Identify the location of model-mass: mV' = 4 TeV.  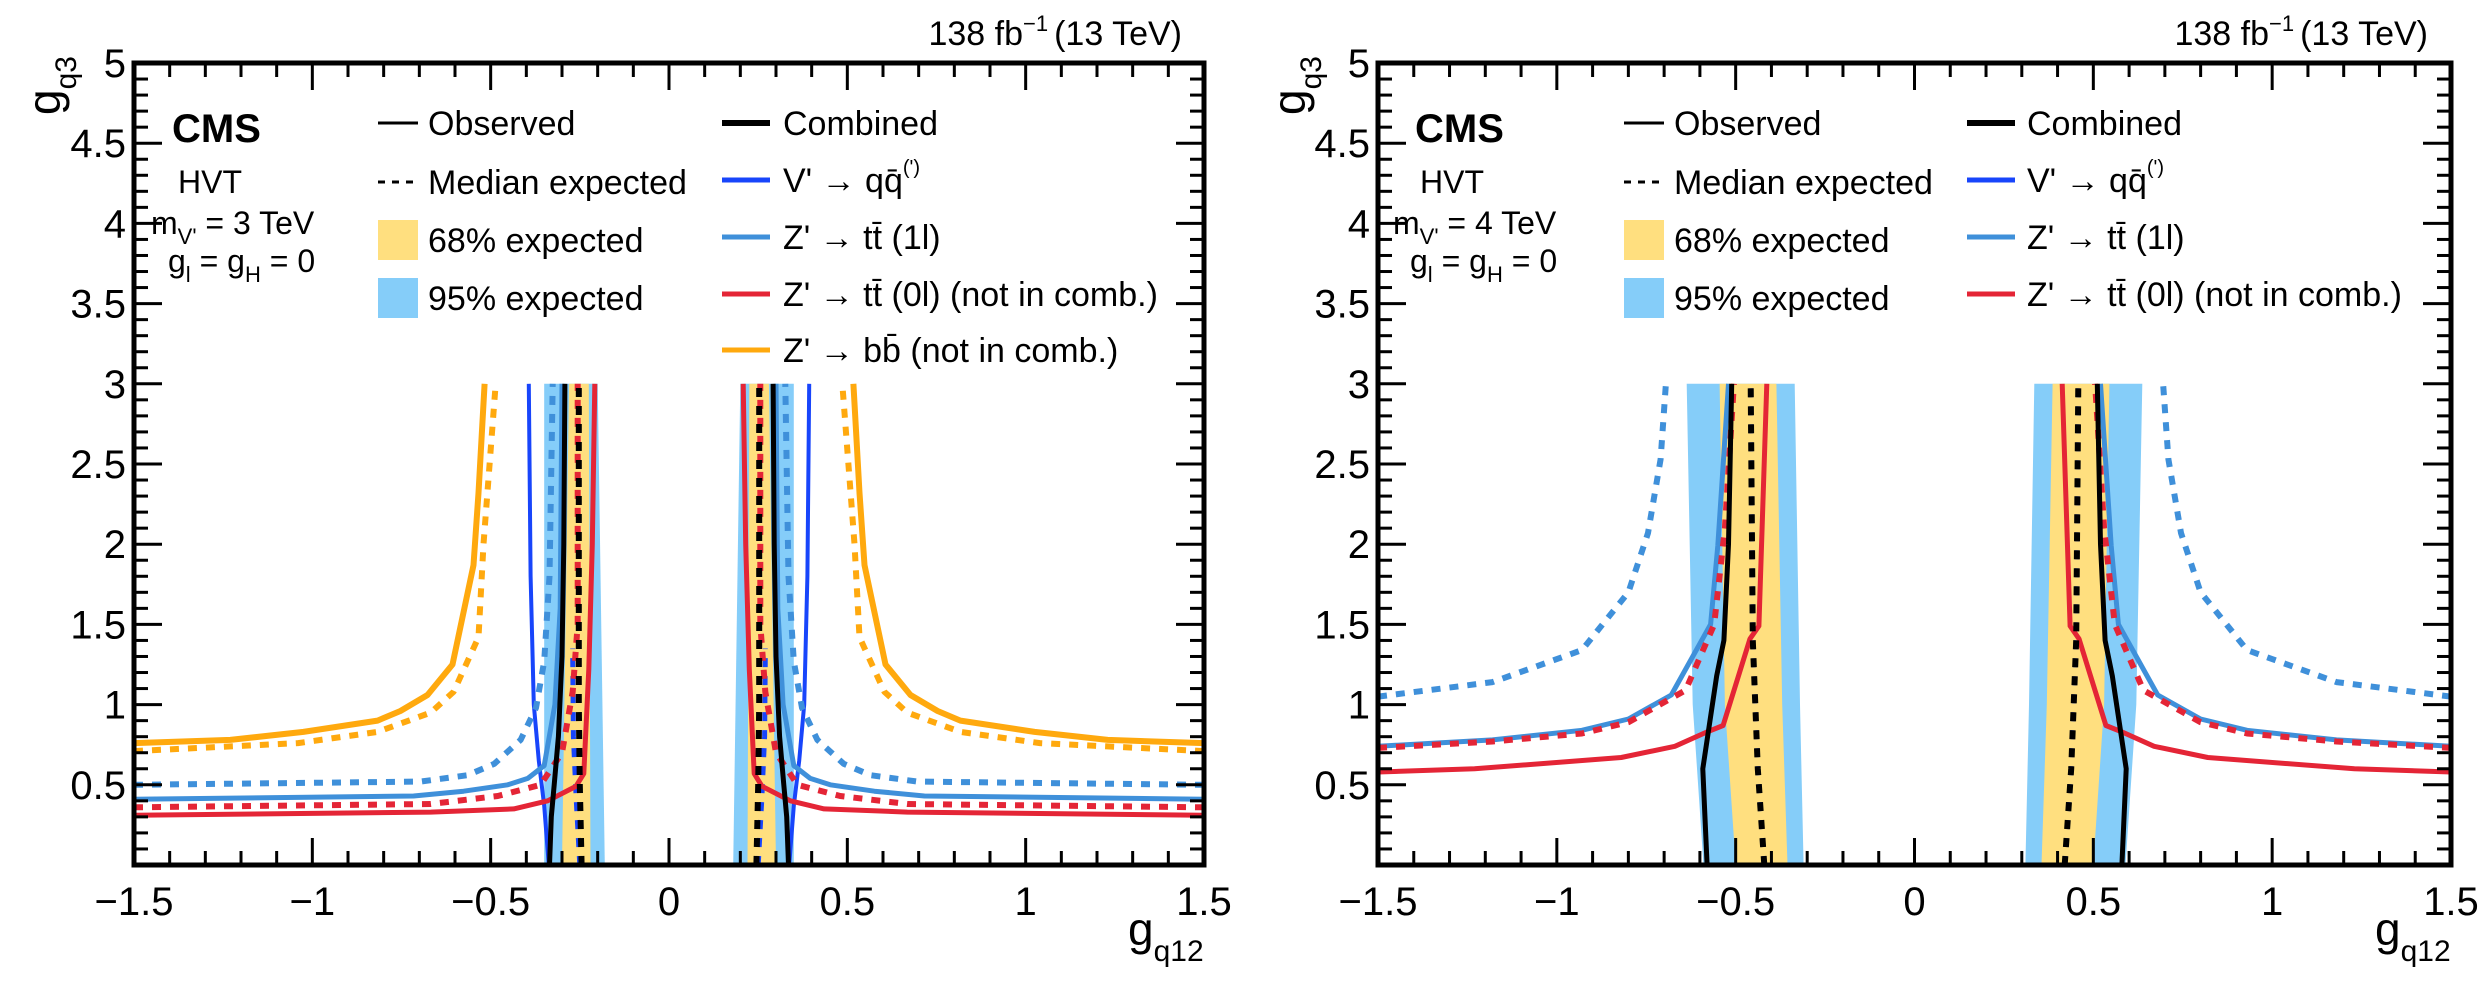
(1475, 227).